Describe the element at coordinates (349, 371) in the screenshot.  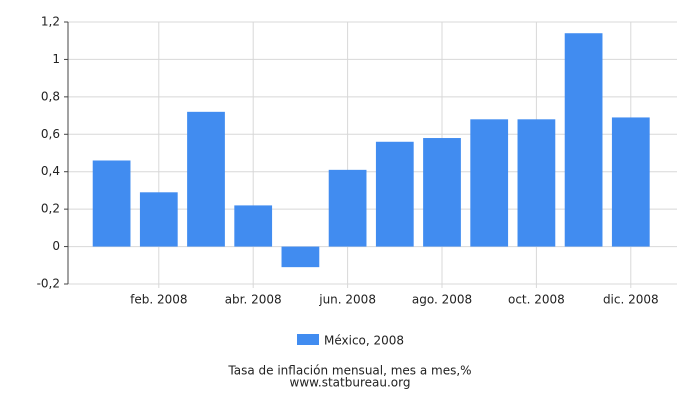
I see `chart-title: Tasa de inflación mensual, mes a mes,%` at that location.